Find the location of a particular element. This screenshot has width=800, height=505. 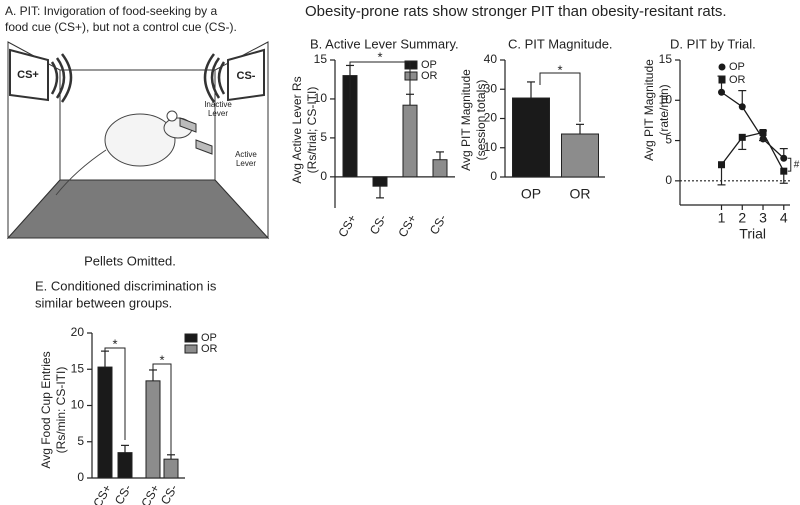

x-tick-label: 3 is located at coordinates (763, 218).